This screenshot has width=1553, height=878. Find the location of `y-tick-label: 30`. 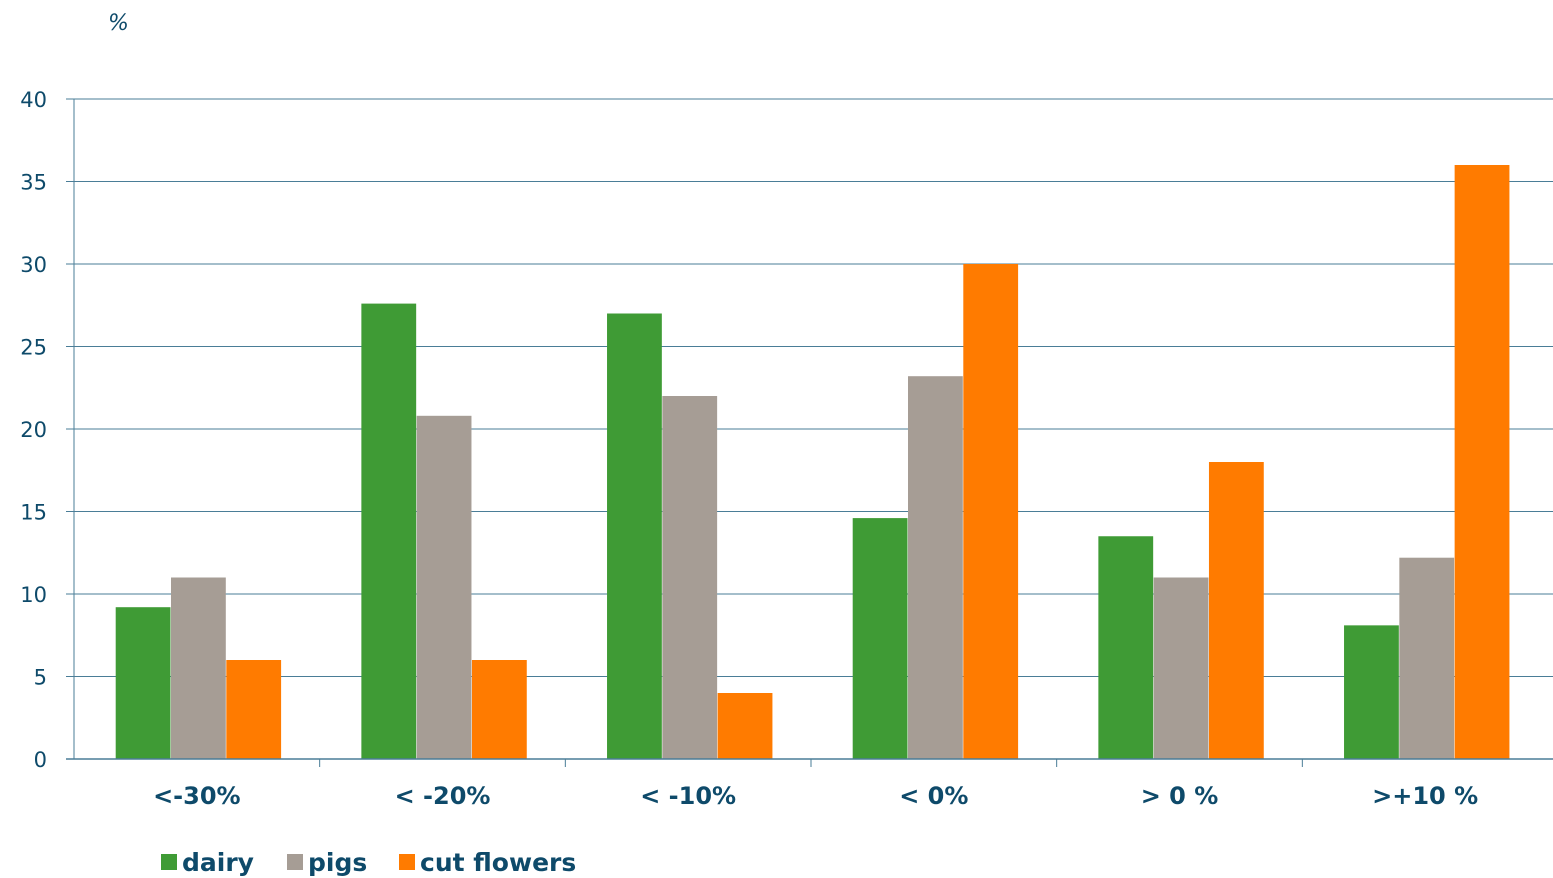

y-tick-label: 30 is located at coordinates (33, 265).